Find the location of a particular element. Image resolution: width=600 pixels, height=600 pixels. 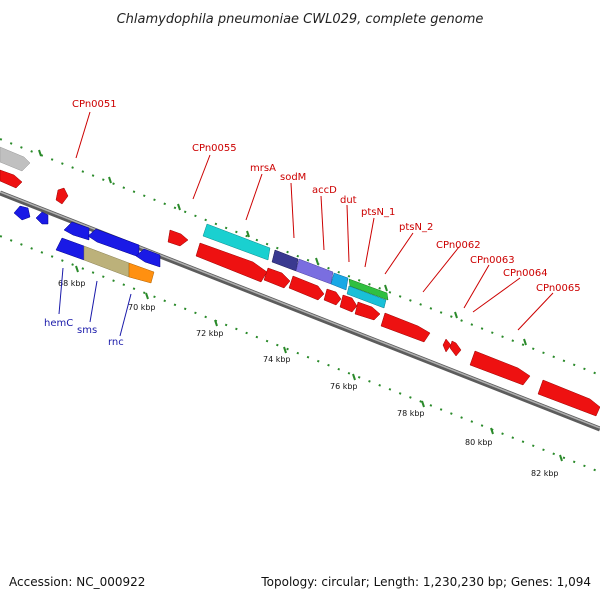

reverse-label-leaders is located at coordinates (95, 302).